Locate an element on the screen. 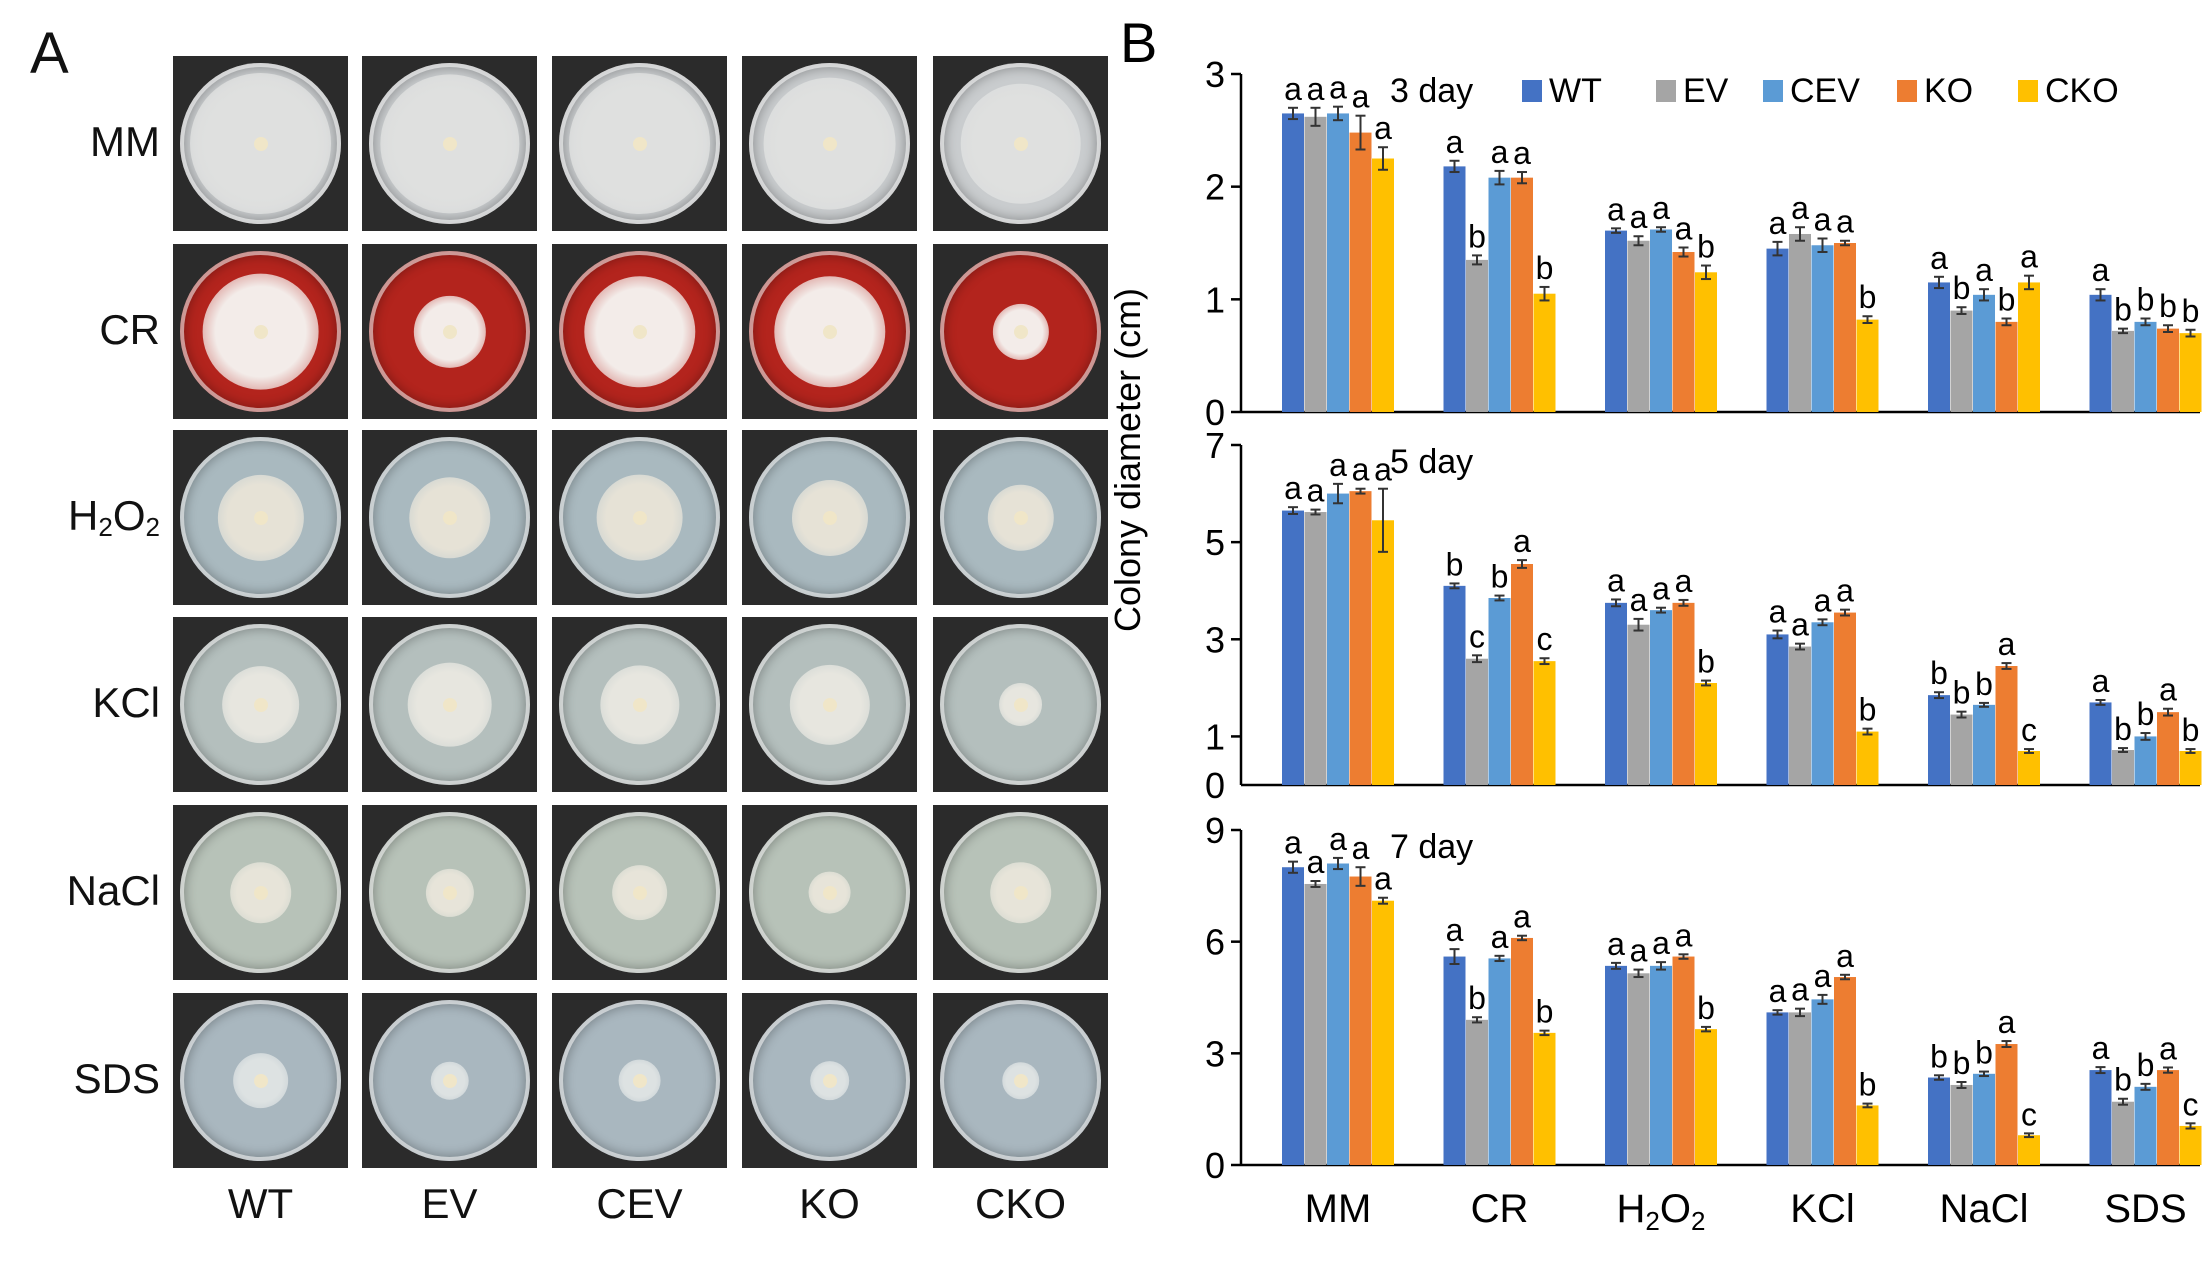 Image resolution: width=2206 pixels, height=1268 pixels. column-label-cko: CKO is located at coordinates (1020, 1203).